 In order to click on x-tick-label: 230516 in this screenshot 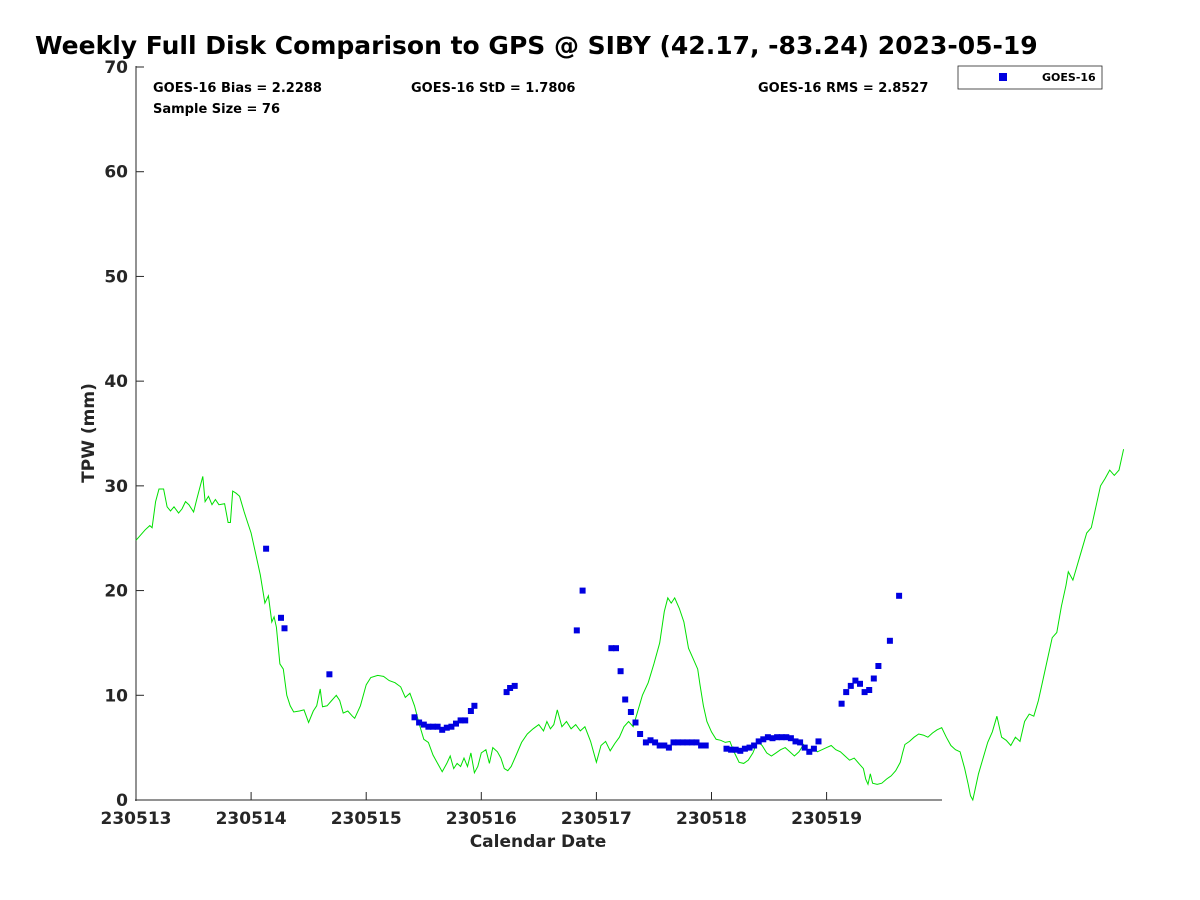, I will do `click(481, 819)`.